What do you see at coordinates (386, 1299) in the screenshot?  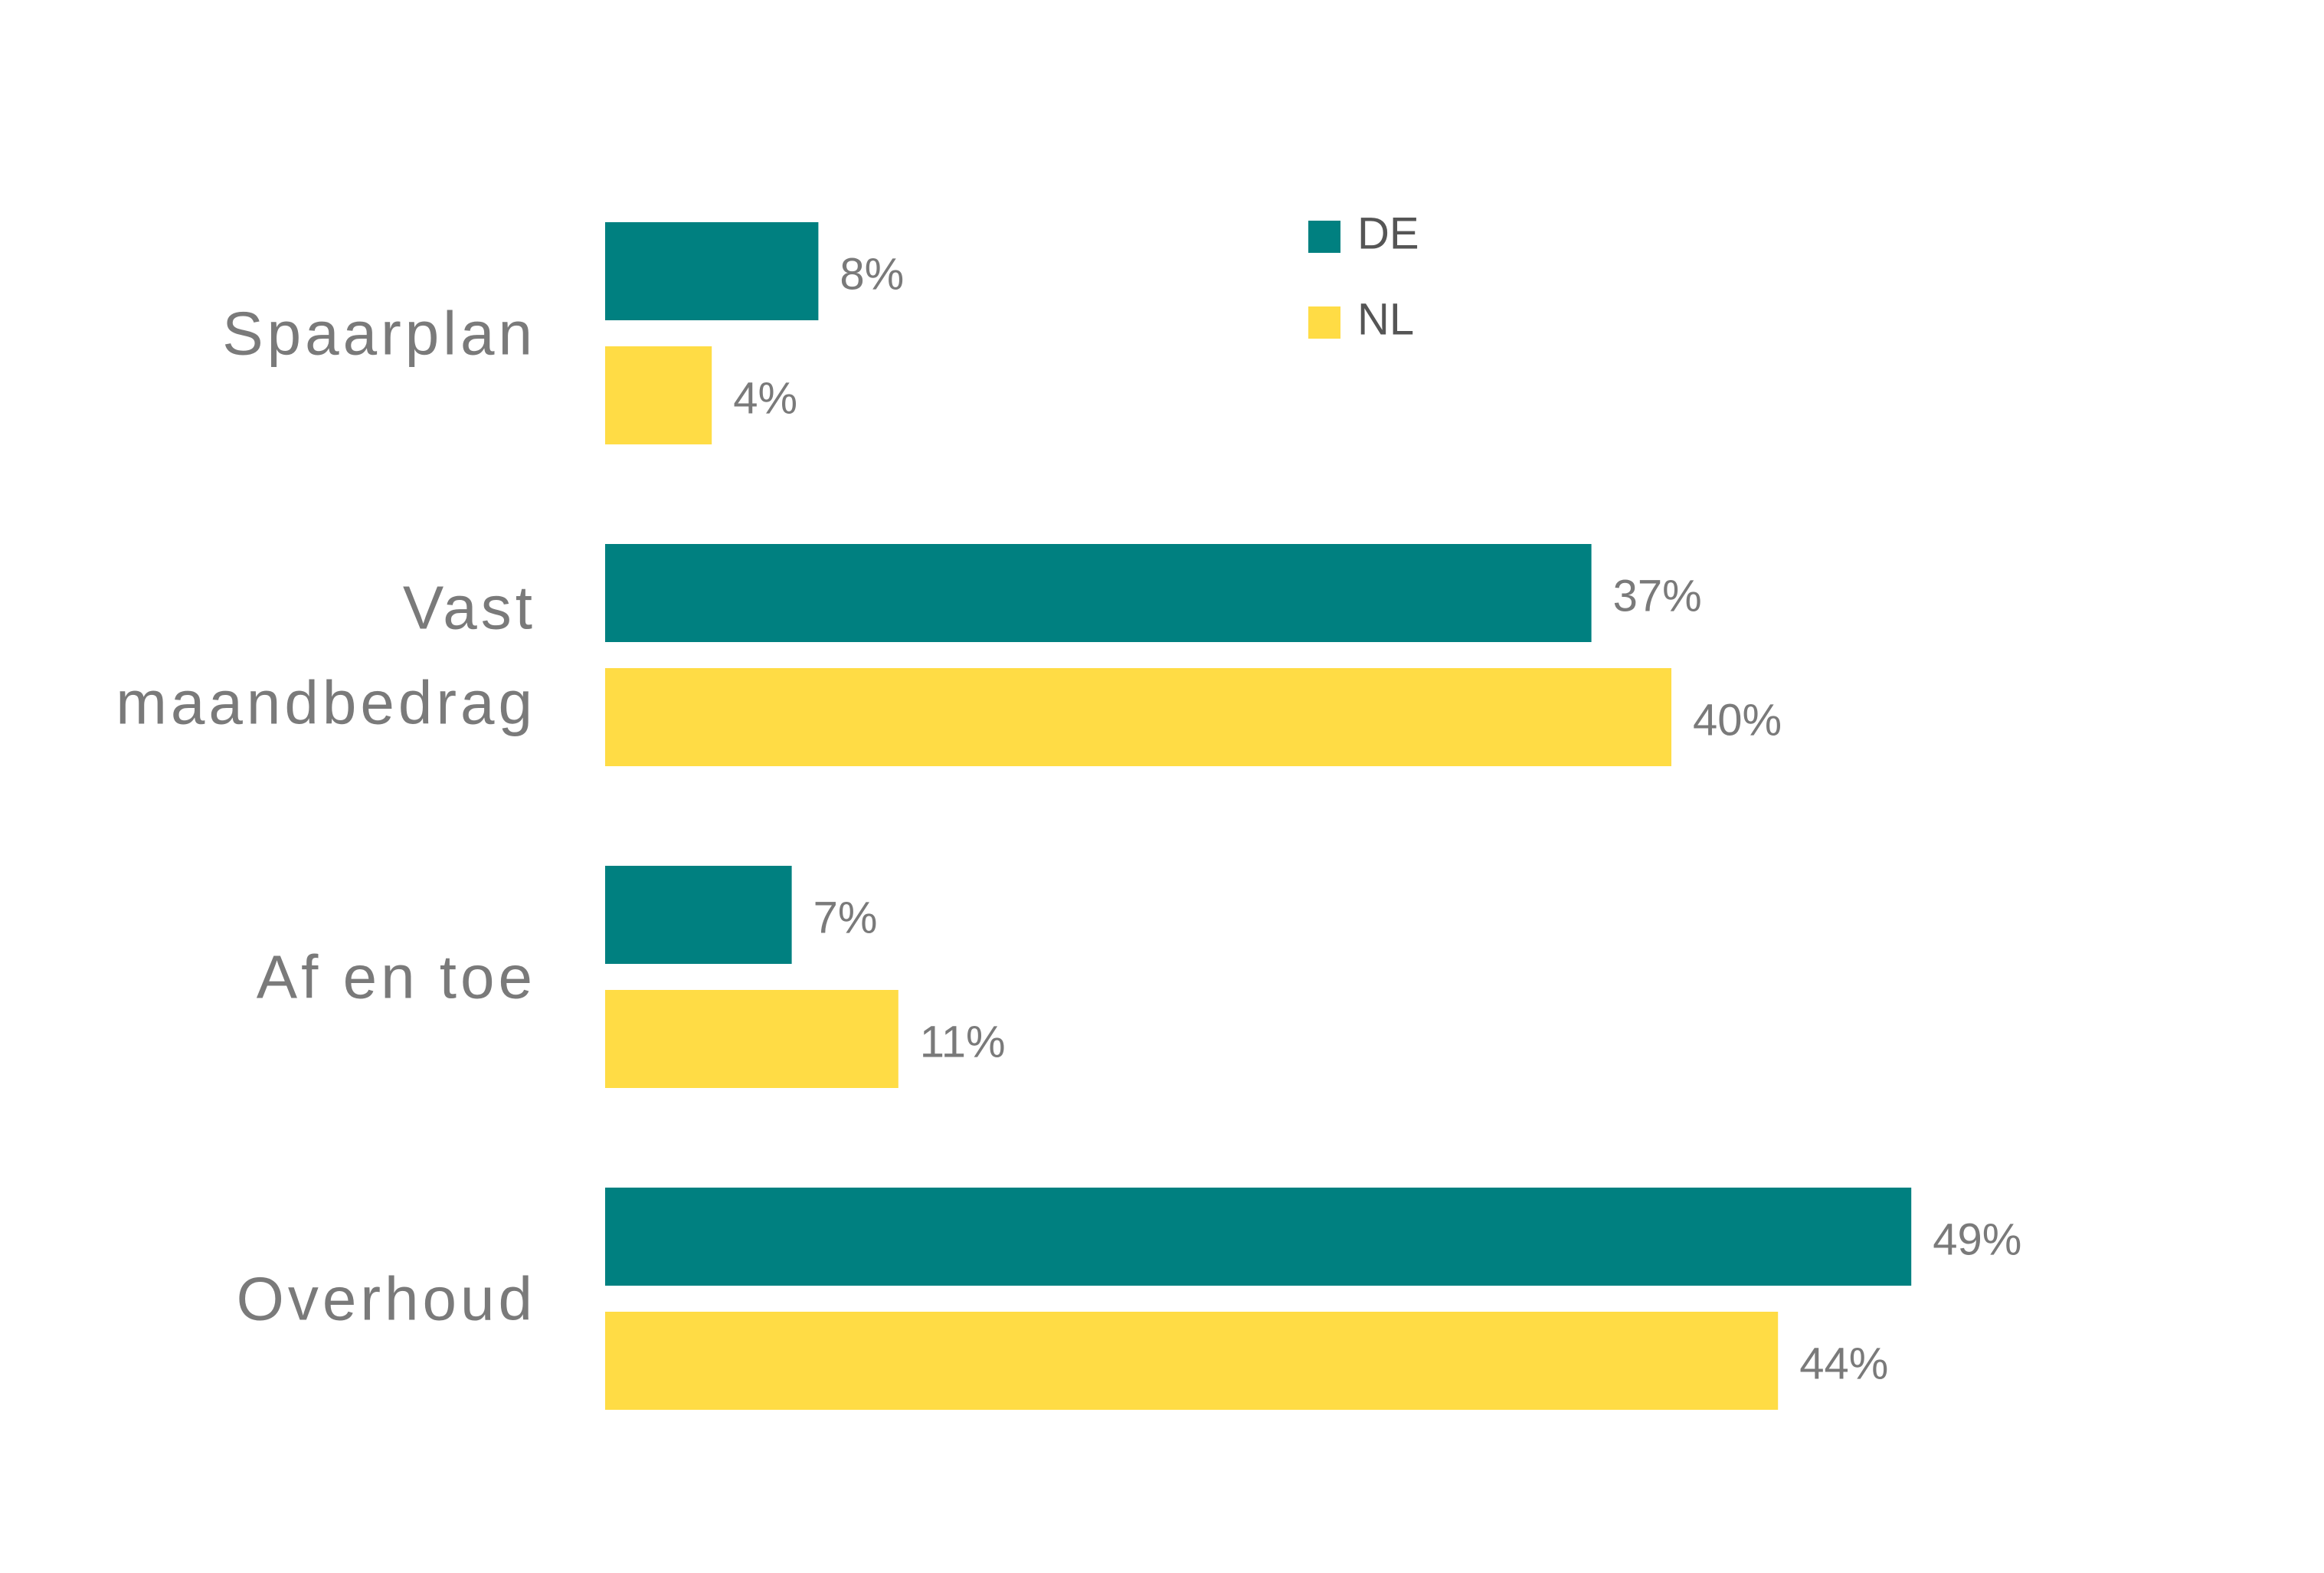 I see `category-label: Overhoud` at bounding box center [386, 1299].